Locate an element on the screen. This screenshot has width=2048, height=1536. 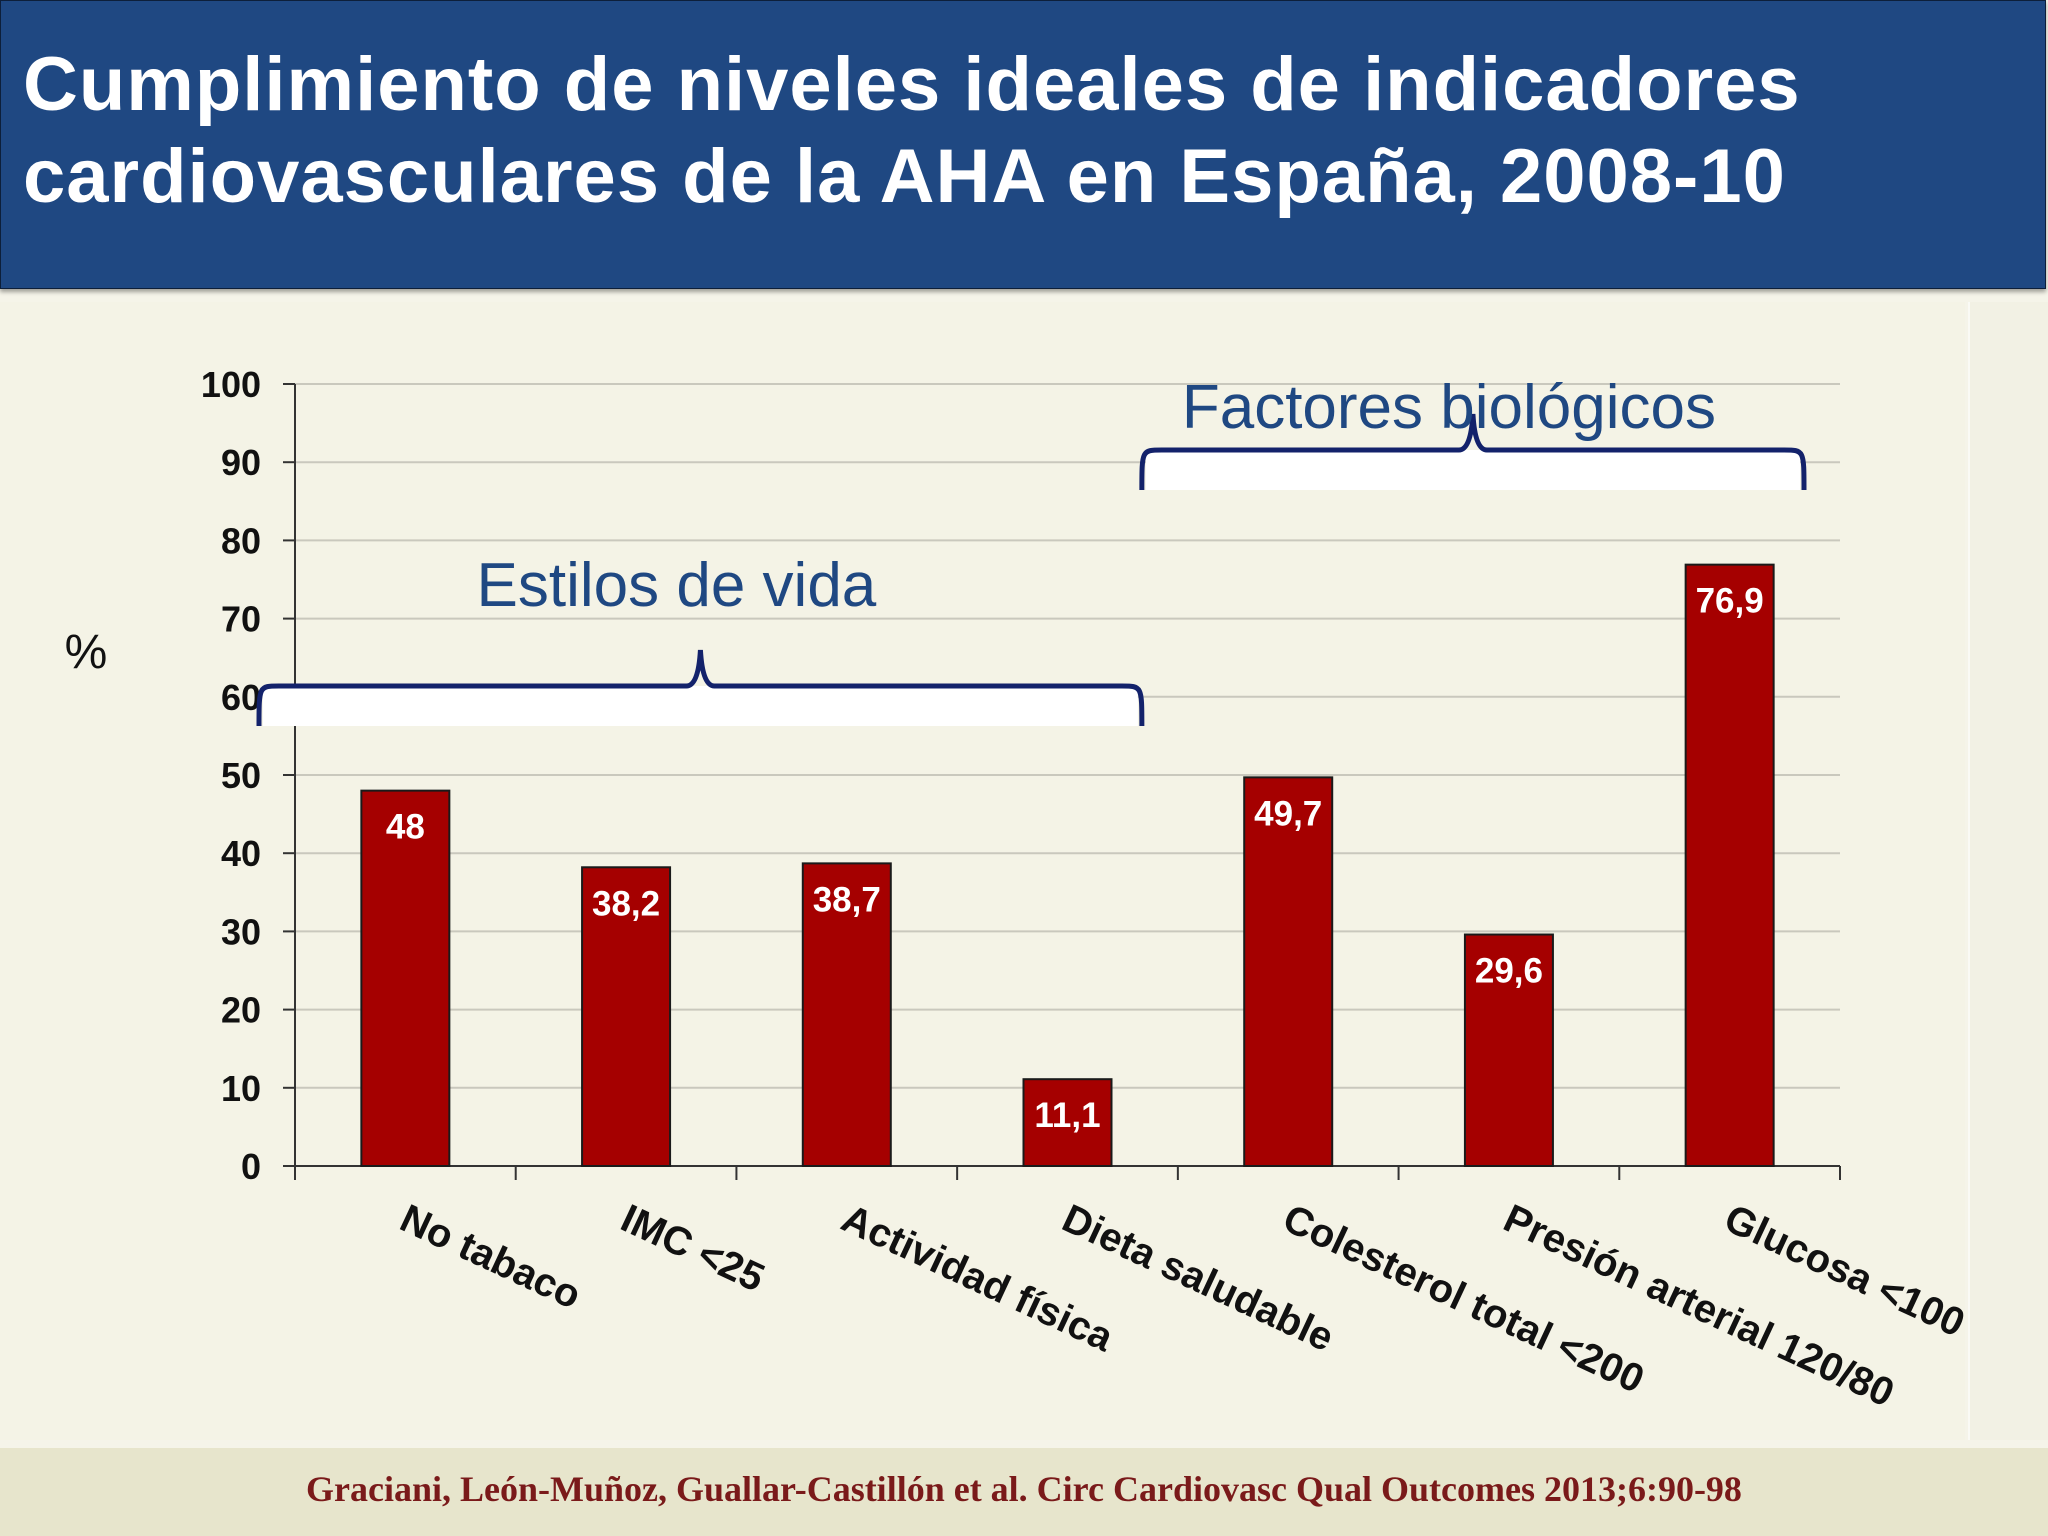
y-tick-label-60: 60 is located at coordinates (241, 697).